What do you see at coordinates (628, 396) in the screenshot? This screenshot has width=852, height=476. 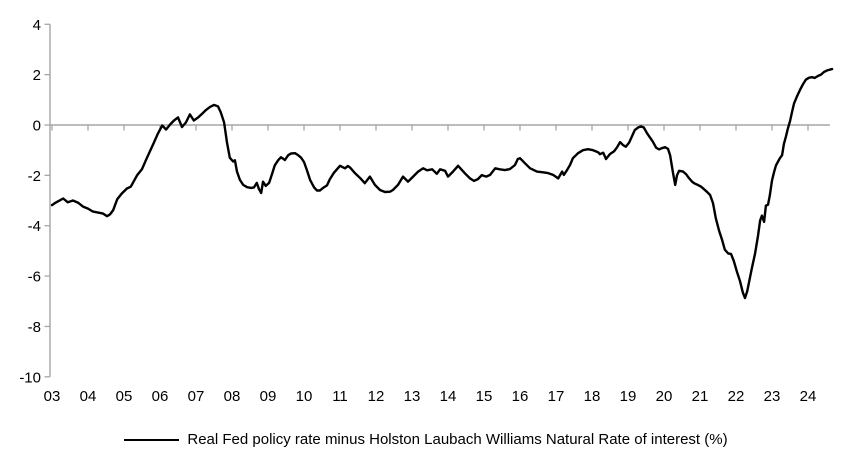 I see `x-tick-label: 19` at bounding box center [628, 396].